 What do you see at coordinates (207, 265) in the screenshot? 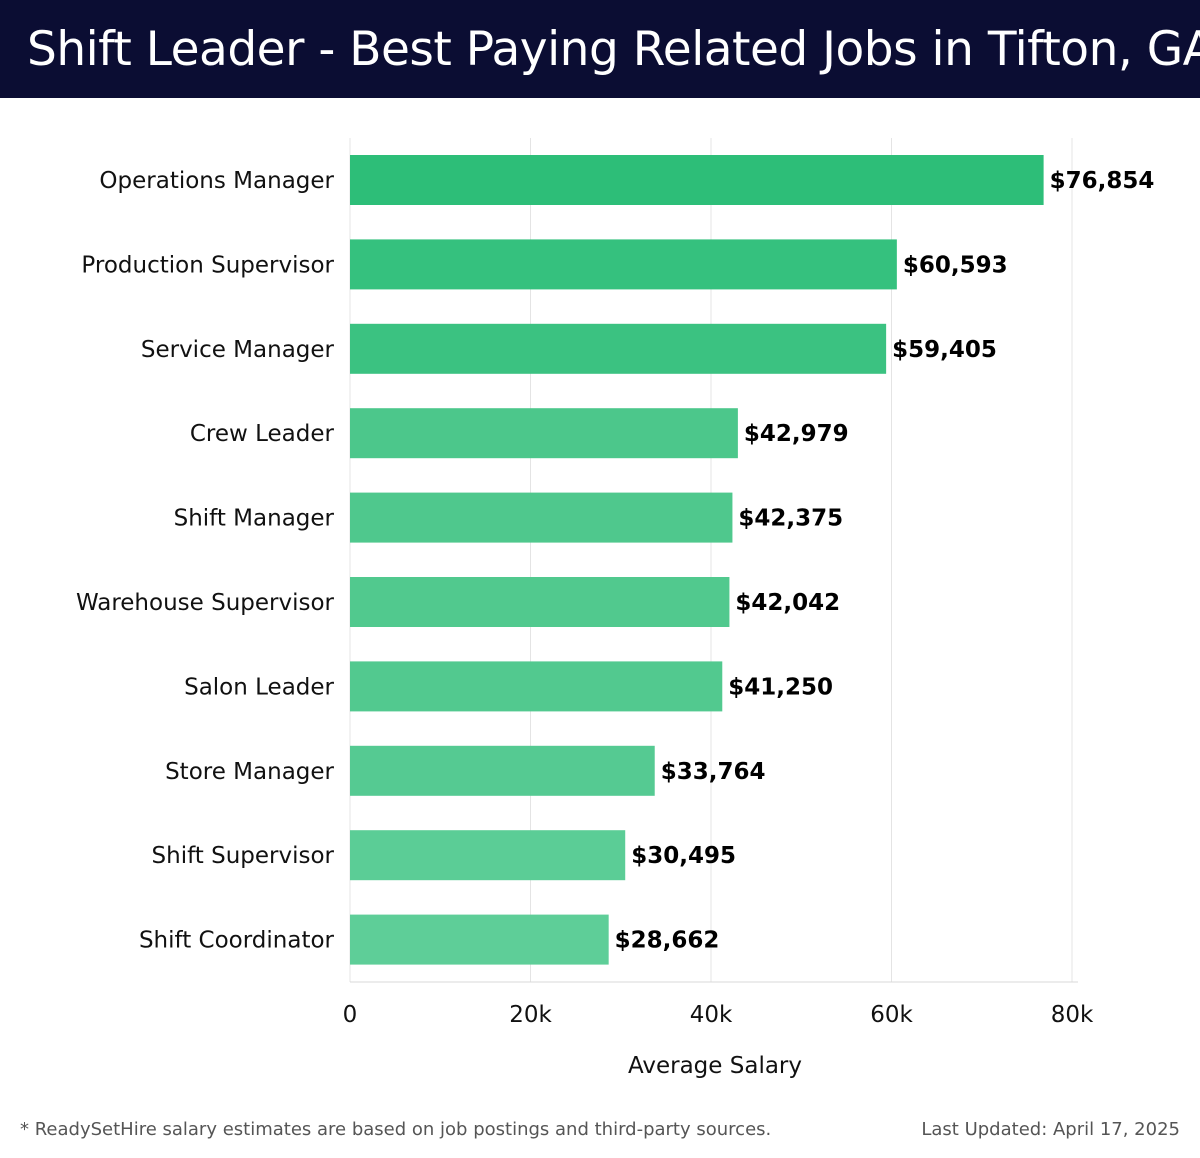
I see `category-label: Production Supervisor` at bounding box center [207, 265].